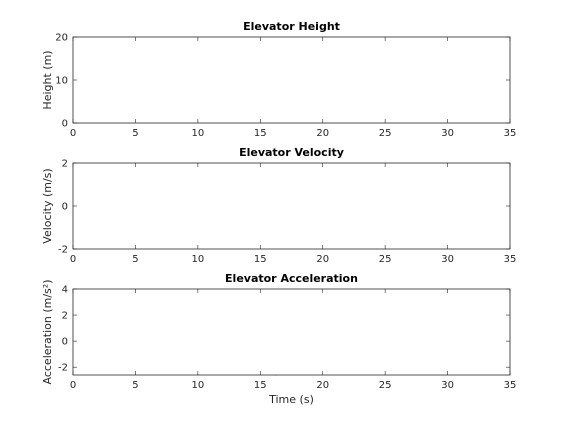 The width and height of the screenshot is (564, 423). Describe the element at coordinates (260, 259) in the screenshot. I see `velocity-x-tick-label: 15` at that location.